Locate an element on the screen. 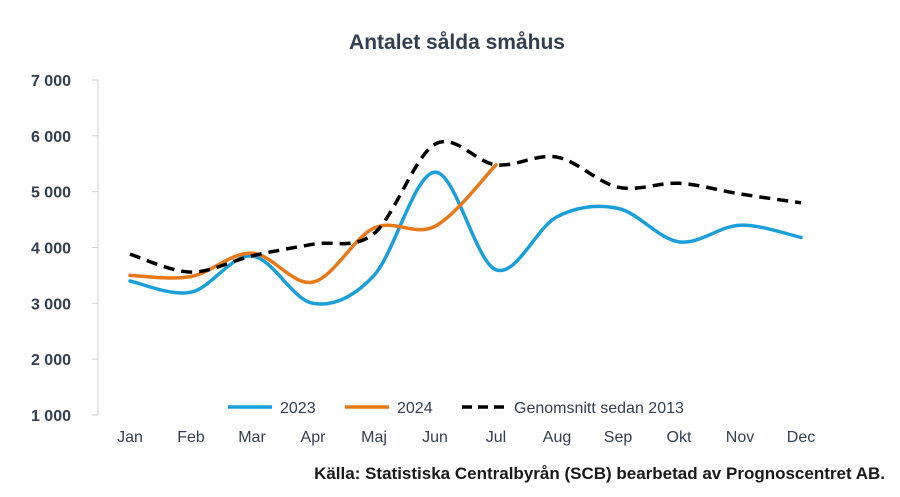  y-tick-label: 6 000 is located at coordinates (51, 137).